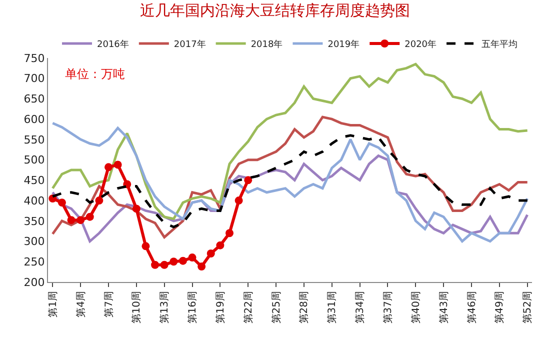  I want to click on y-tick-label: 550, so click(34, 139).